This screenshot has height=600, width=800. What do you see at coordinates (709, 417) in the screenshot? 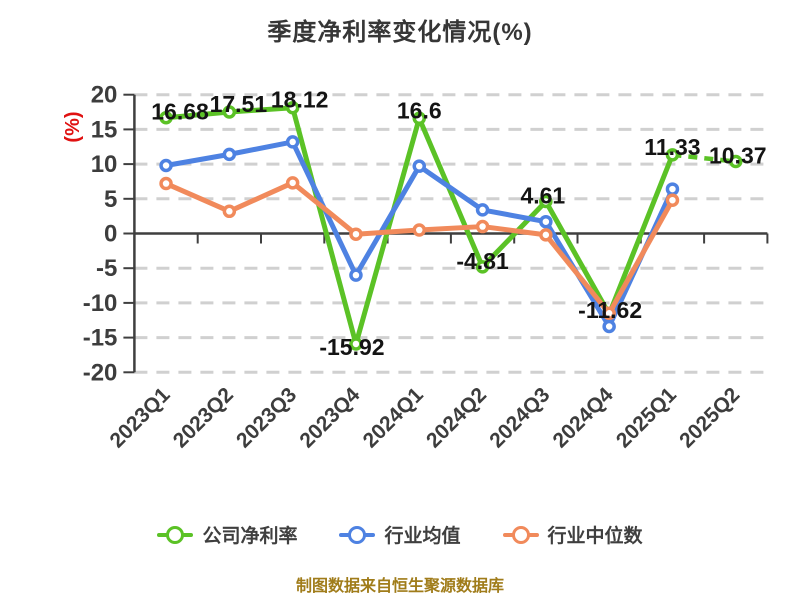
I see `x-category-label: 2025Q2` at bounding box center [709, 417].